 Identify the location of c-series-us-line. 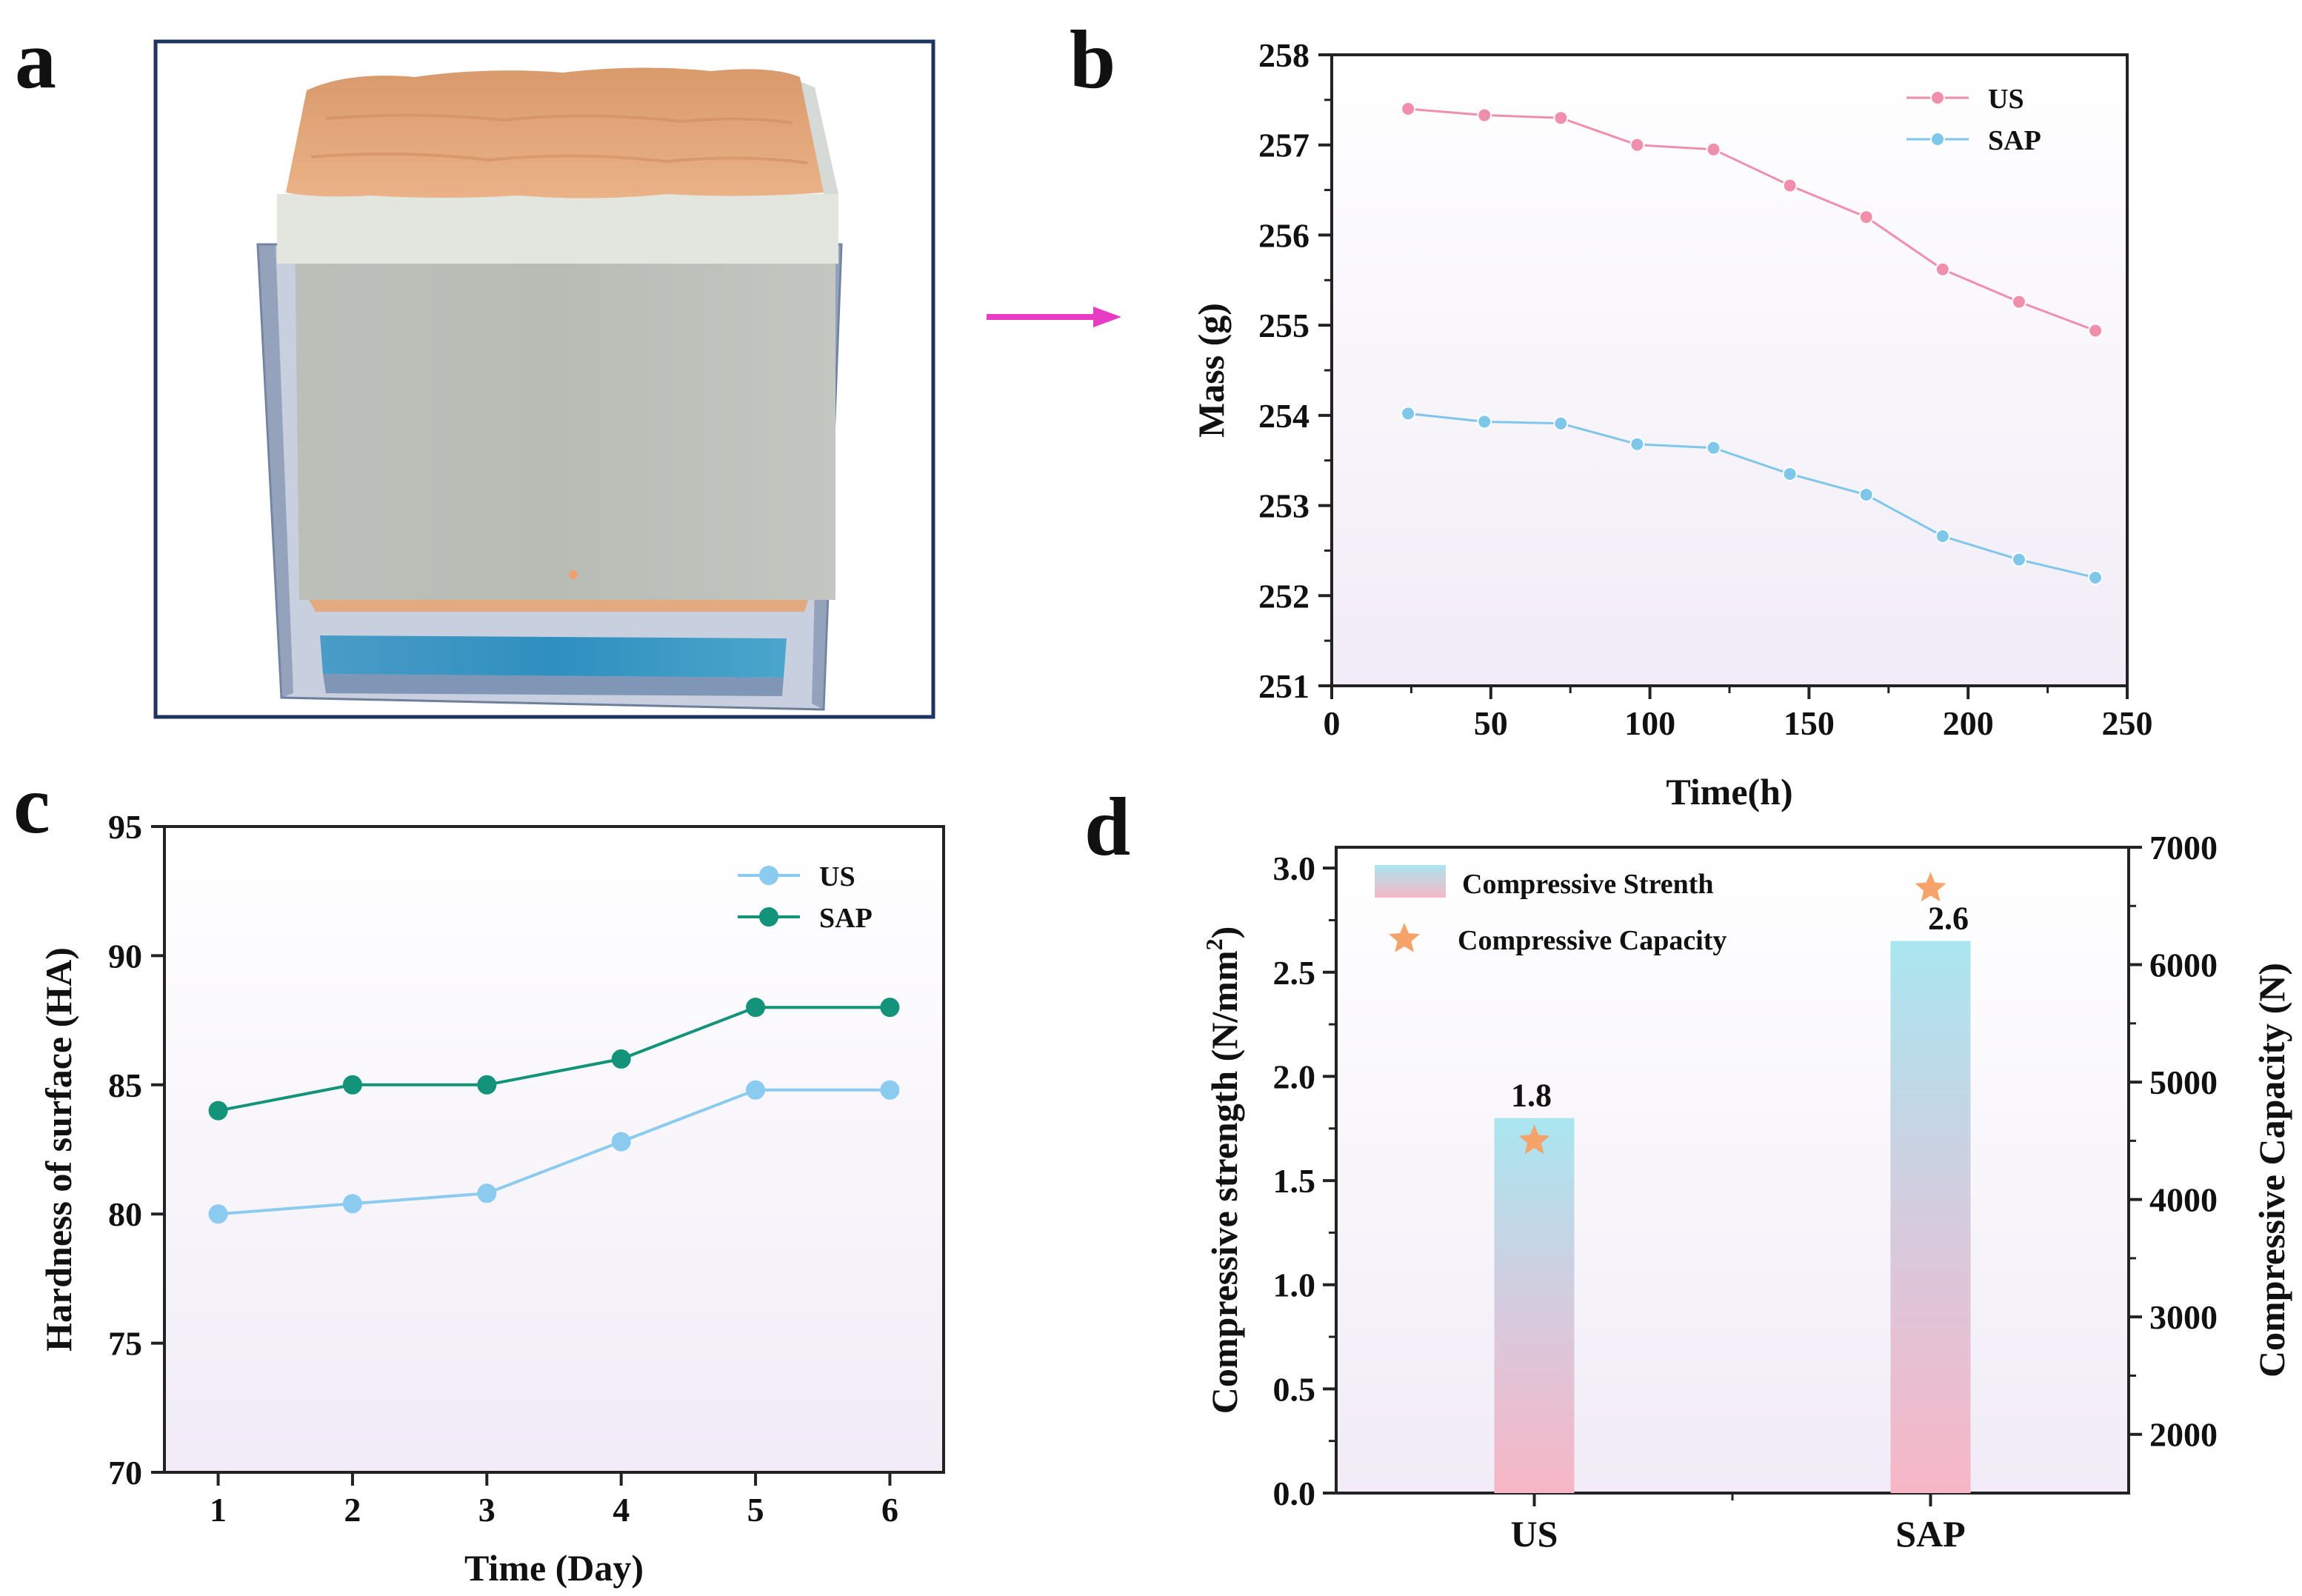
(554, 1152).